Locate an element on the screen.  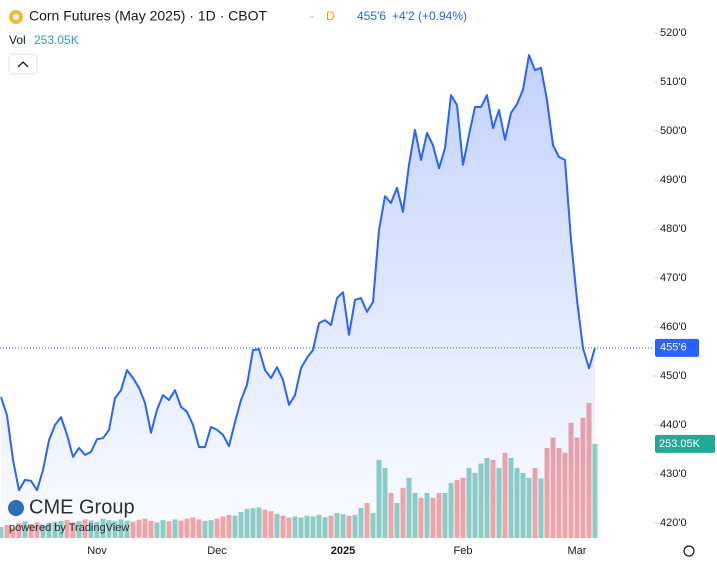
x-tick-label: Mar is located at coordinates (577, 551).